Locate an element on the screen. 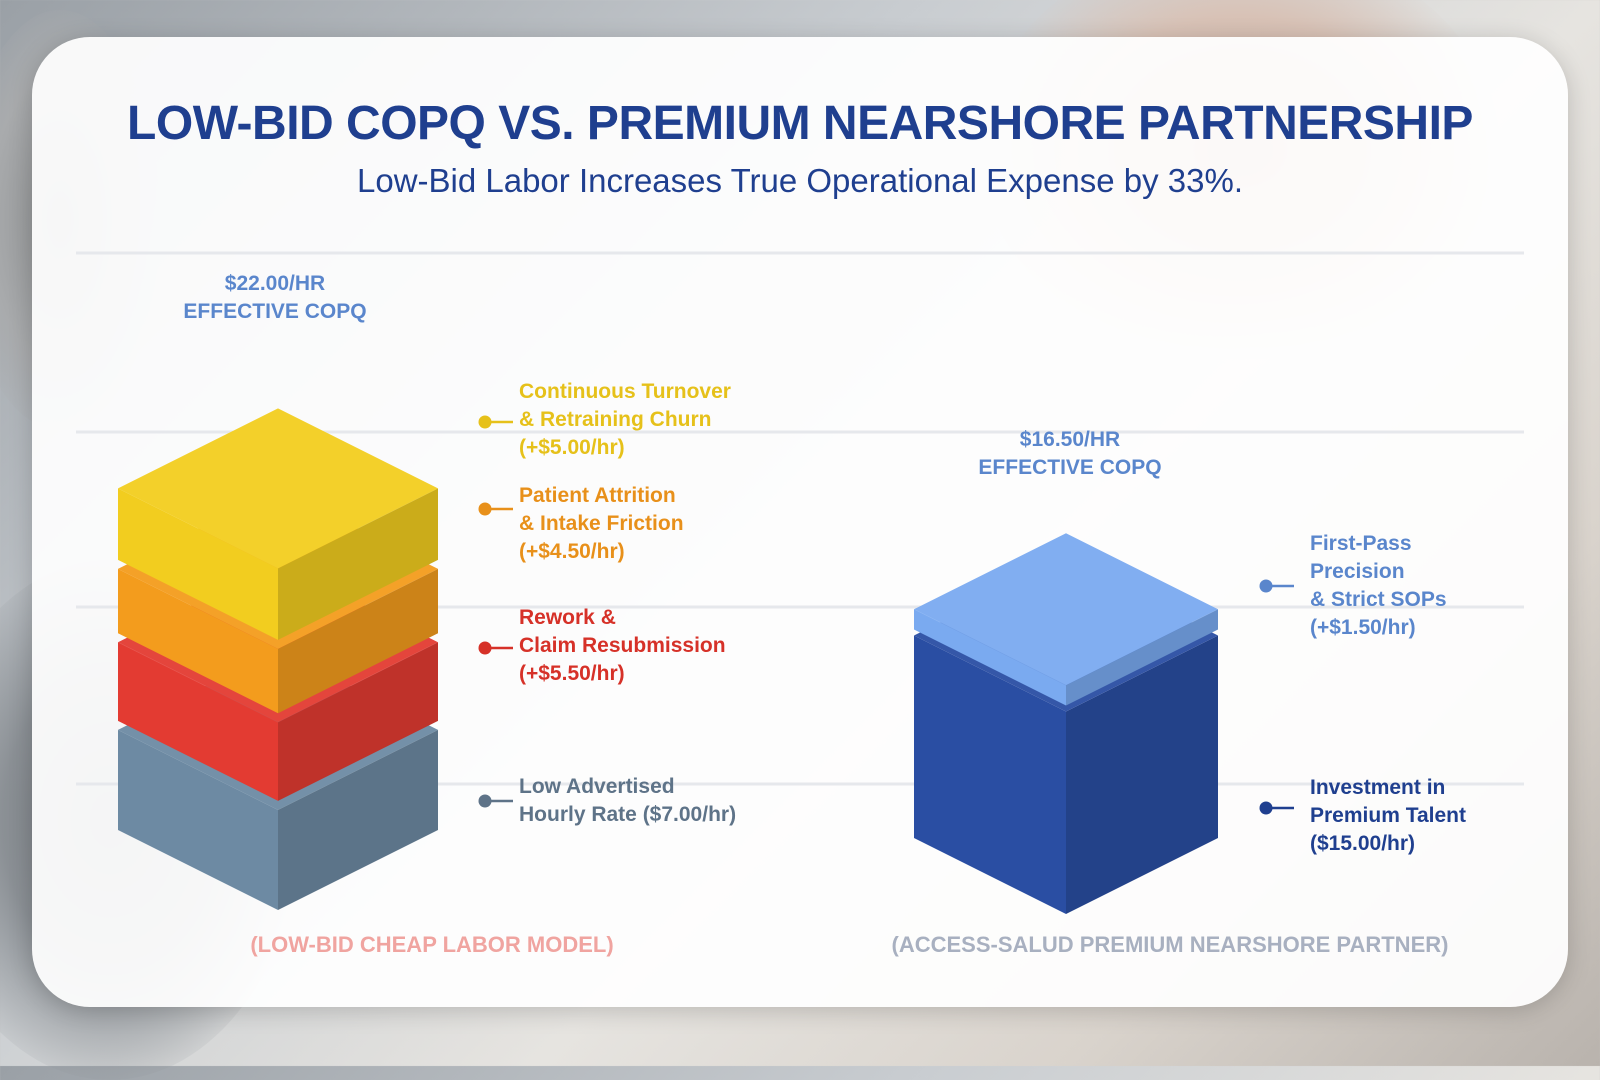  connector-dot-base-rate is located at coordinates (485, 801).